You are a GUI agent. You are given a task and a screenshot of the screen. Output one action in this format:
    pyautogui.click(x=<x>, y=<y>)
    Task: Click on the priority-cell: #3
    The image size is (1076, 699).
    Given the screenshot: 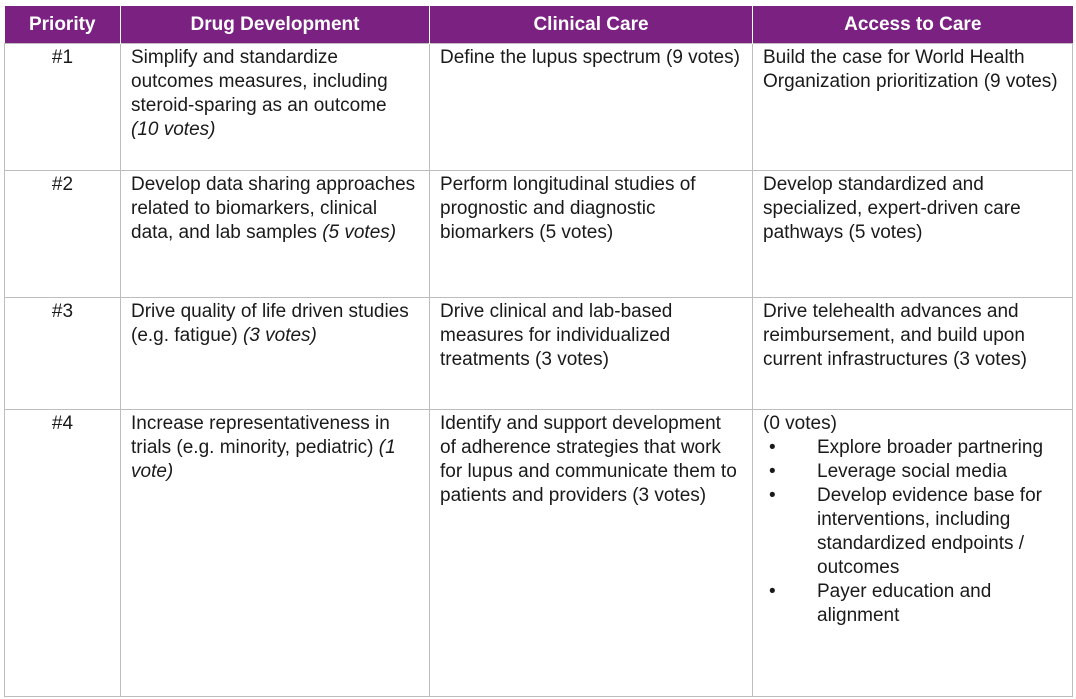 What is the action you would take?
    pyautogui.click(x=62, y=353)
    